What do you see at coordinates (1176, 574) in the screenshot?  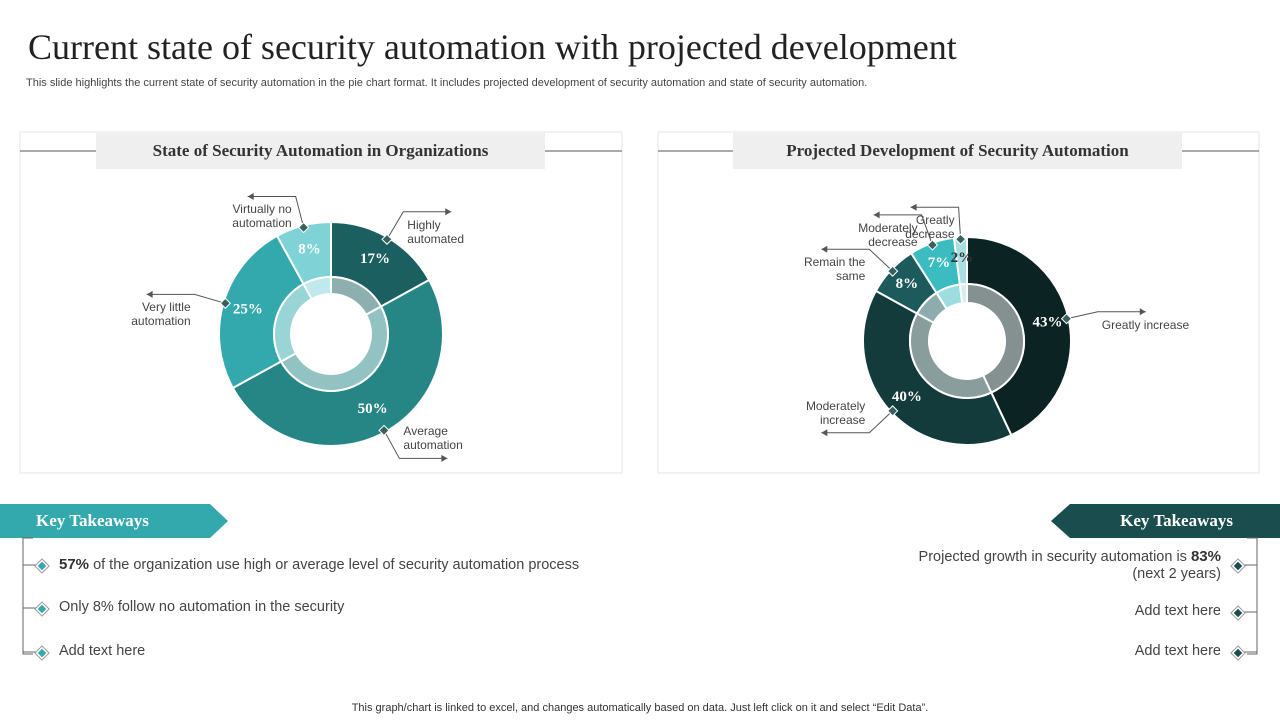 I see `text: (next 2 years)` at bounding box center [1176, 574].